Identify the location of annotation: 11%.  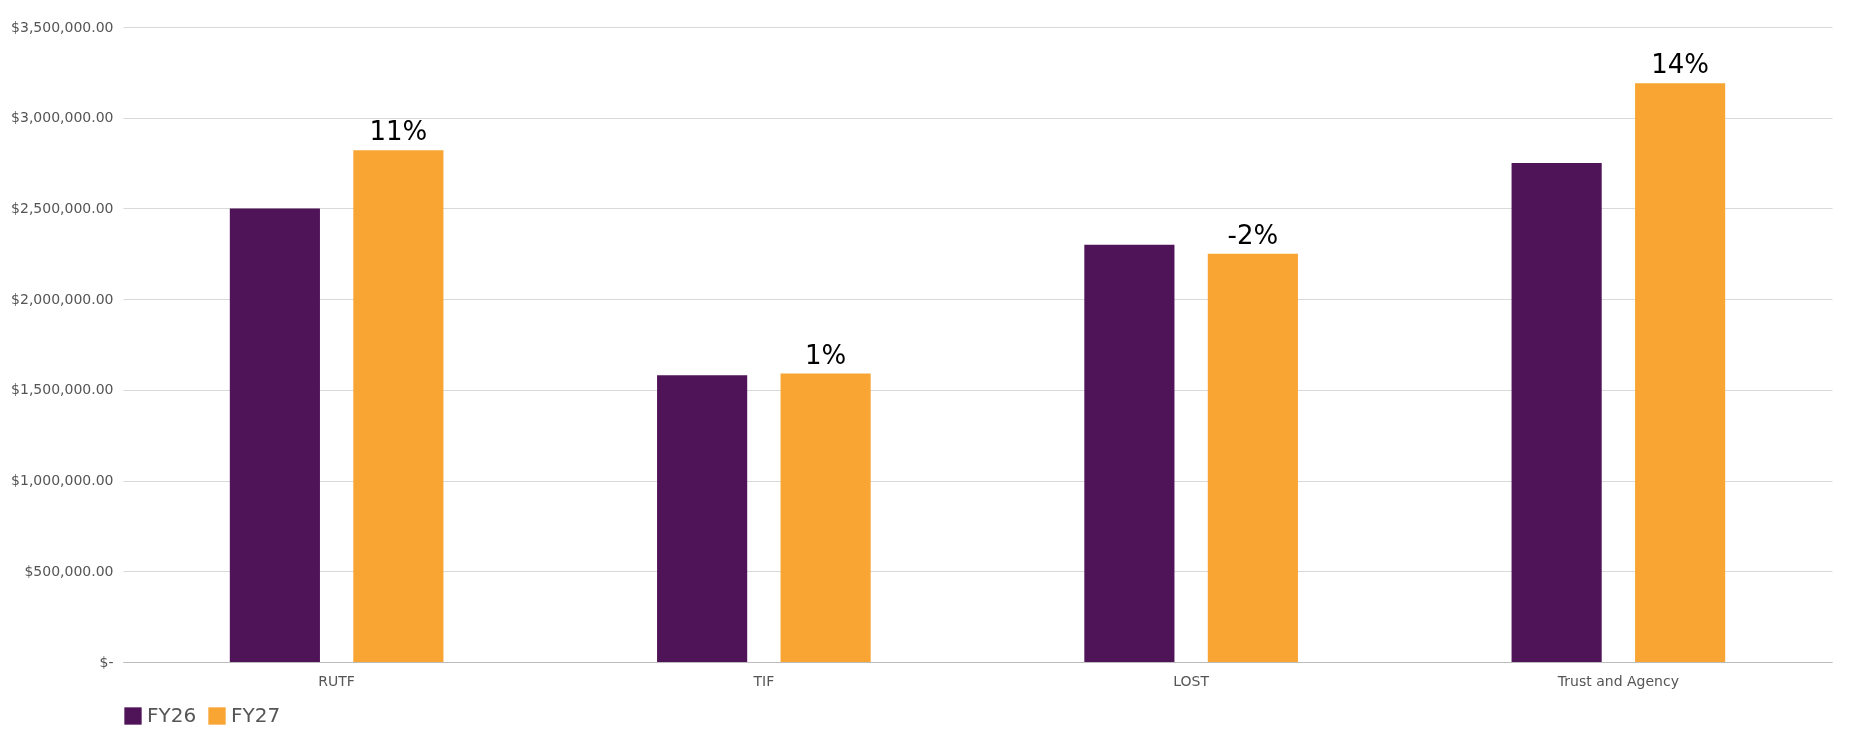
(398, 131).